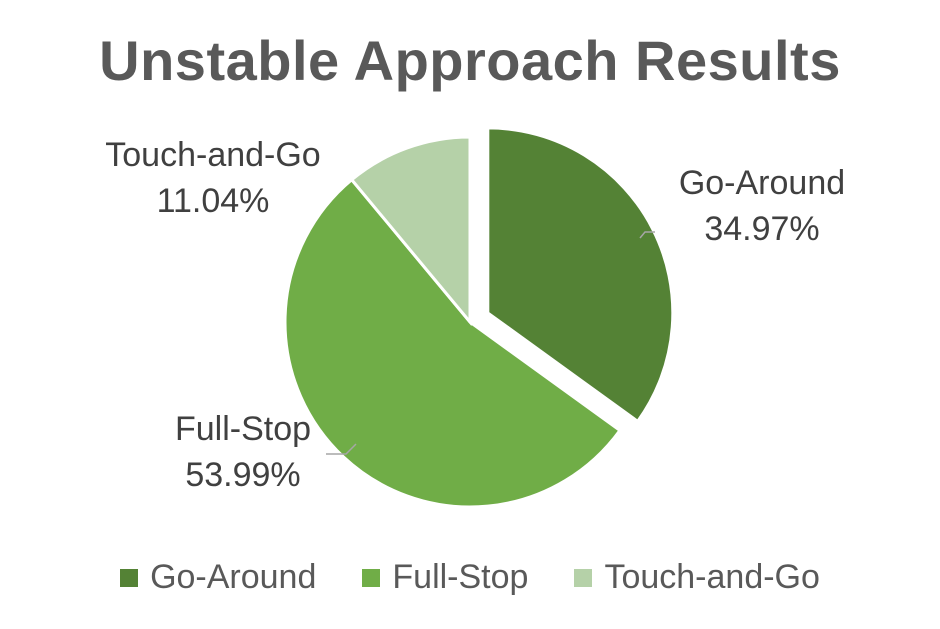  I want to click on legend-item-touch-and-go: Touch-and-Go, so click(697, 577).